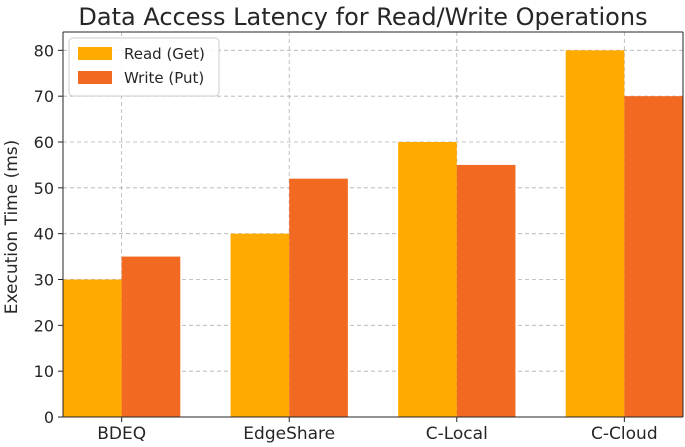 The height and width of the screenshot is (447, 685). I want to click on y-axis-label: Execution Time (ms), so click(12, 227).